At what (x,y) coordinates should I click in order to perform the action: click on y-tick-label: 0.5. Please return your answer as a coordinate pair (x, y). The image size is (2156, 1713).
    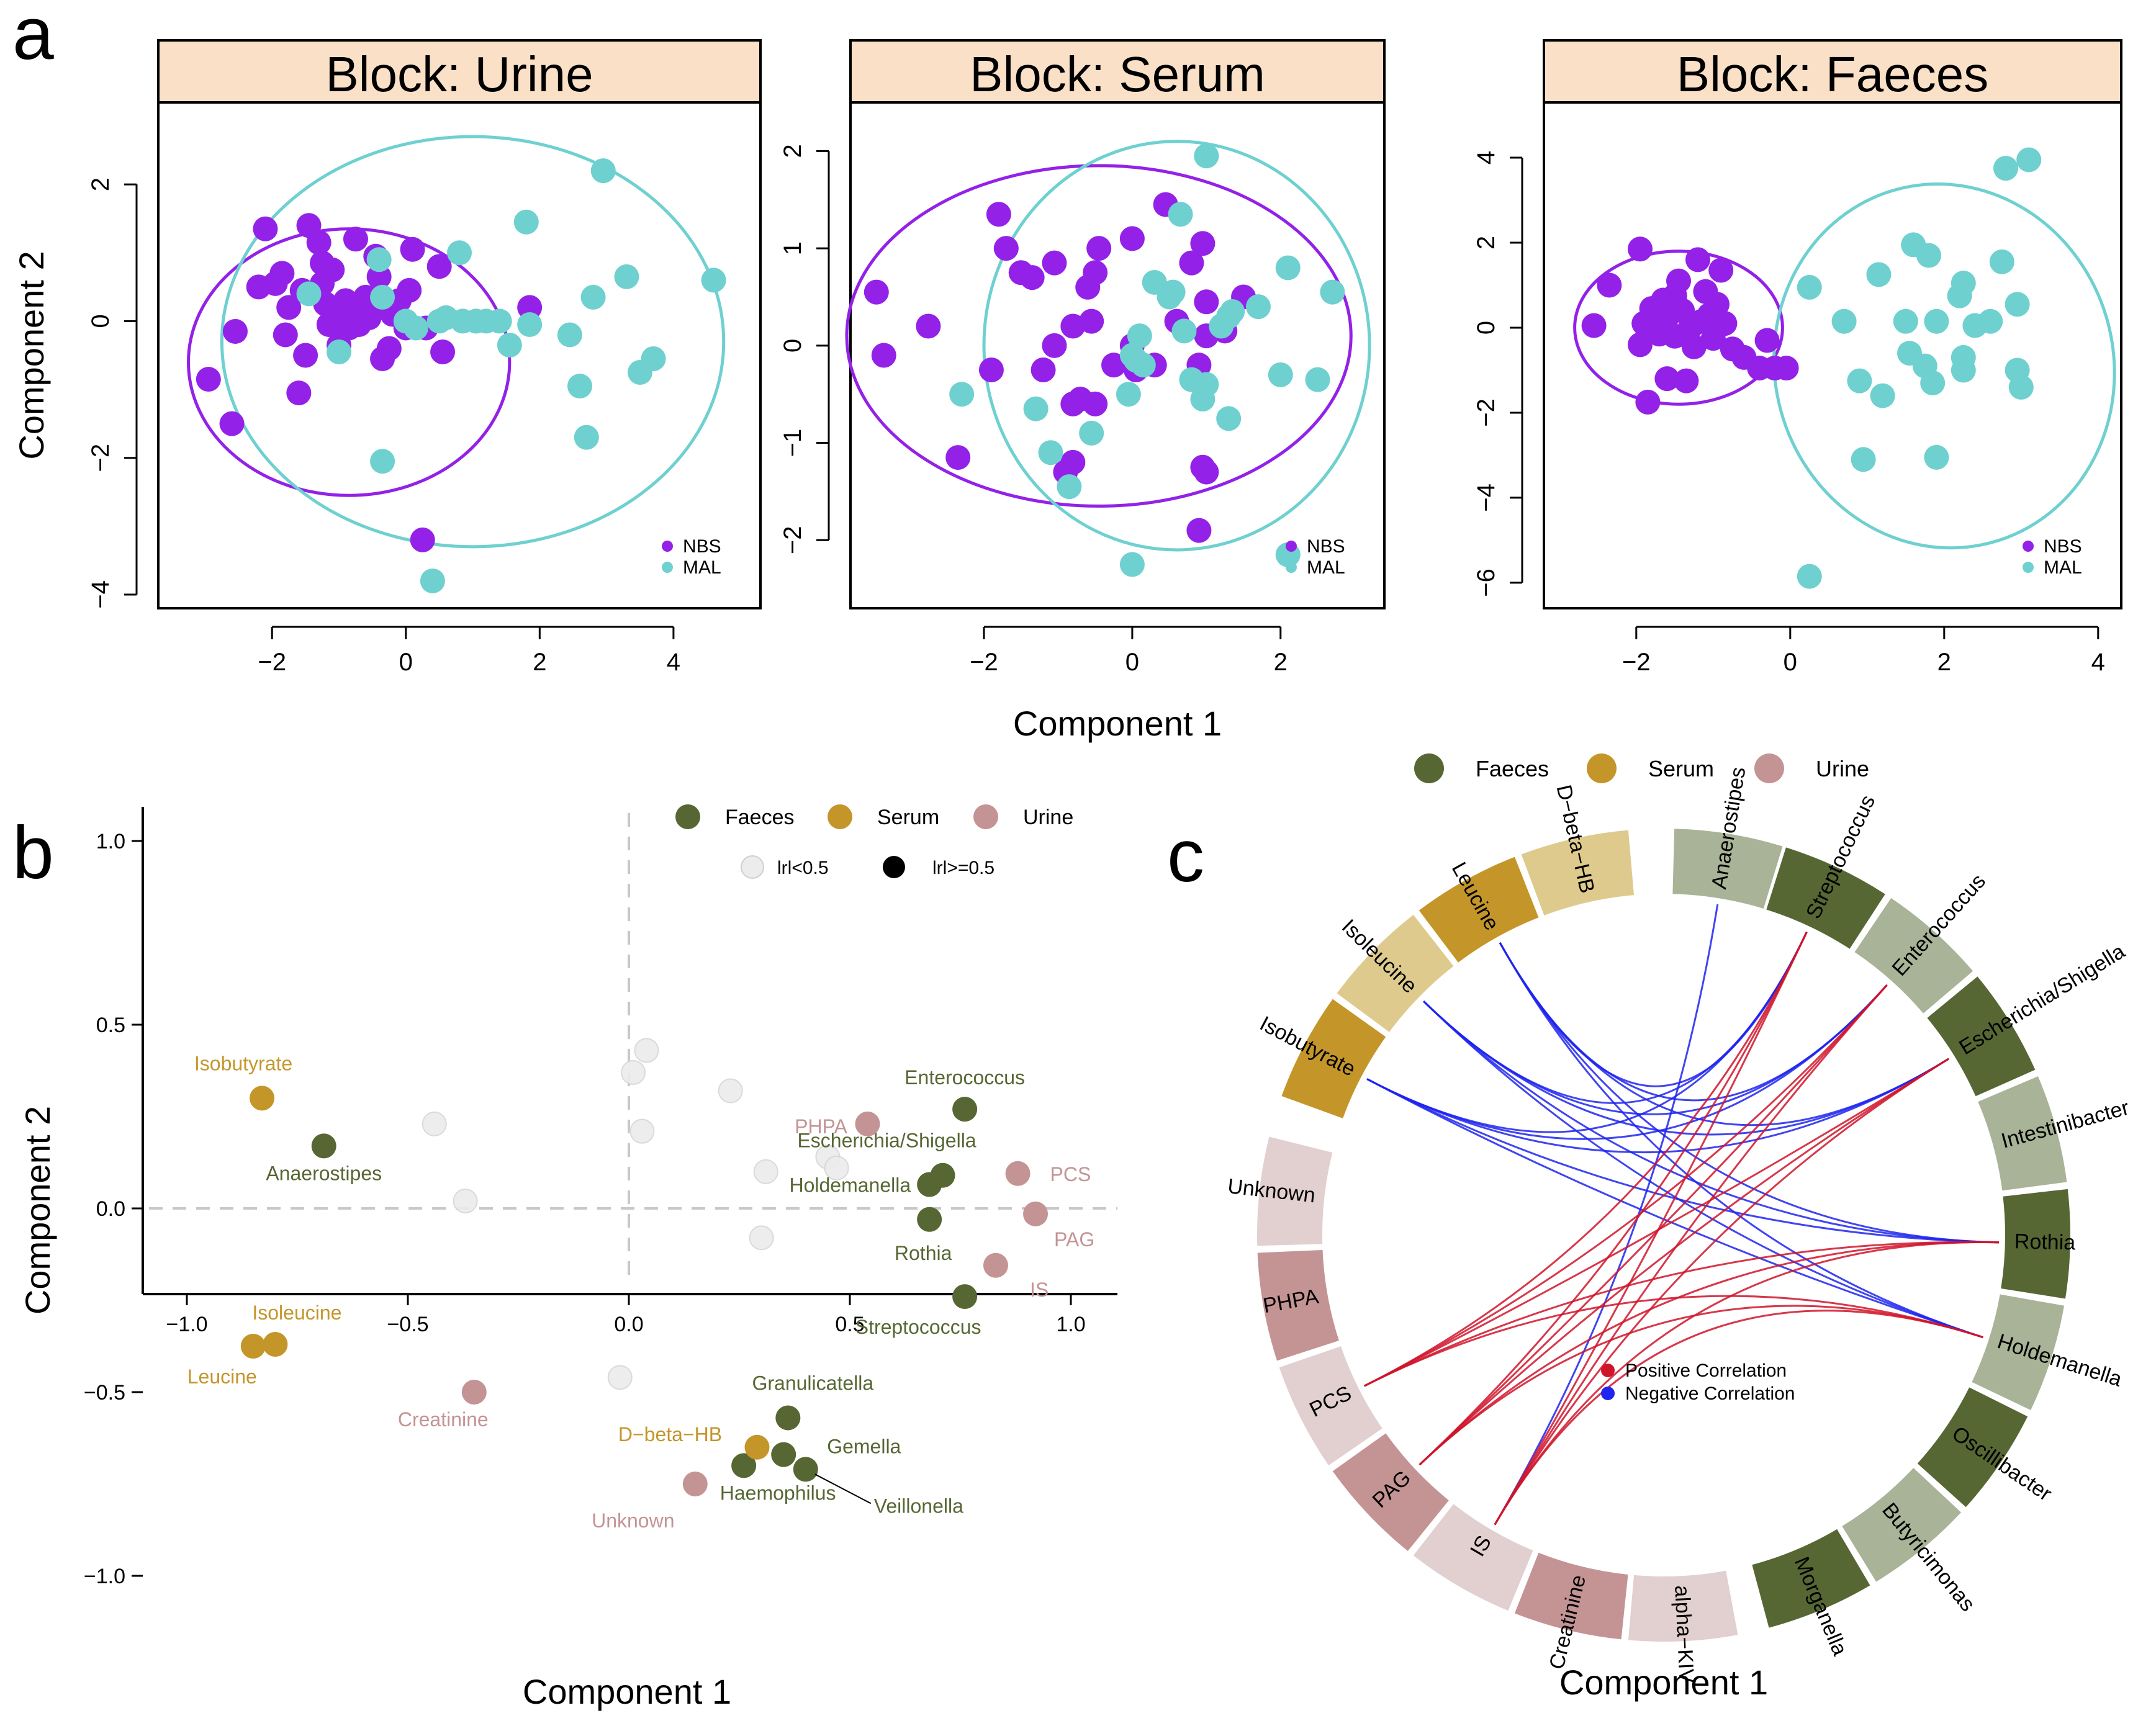
    Looking at the image, I should click on (110, 1025).